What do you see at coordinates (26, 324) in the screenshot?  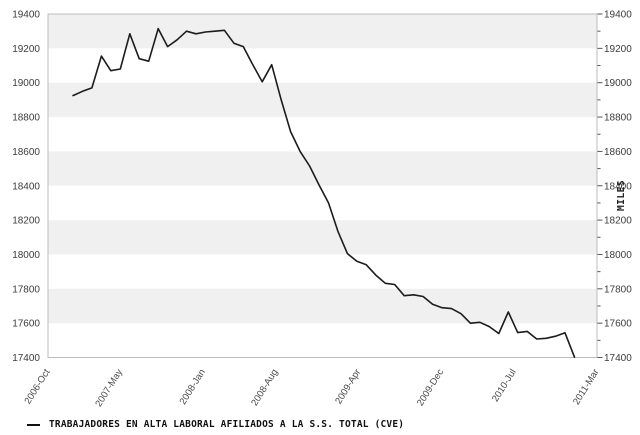 I see `y-axis-label-left: 17600` at bounding box center [26, 324].